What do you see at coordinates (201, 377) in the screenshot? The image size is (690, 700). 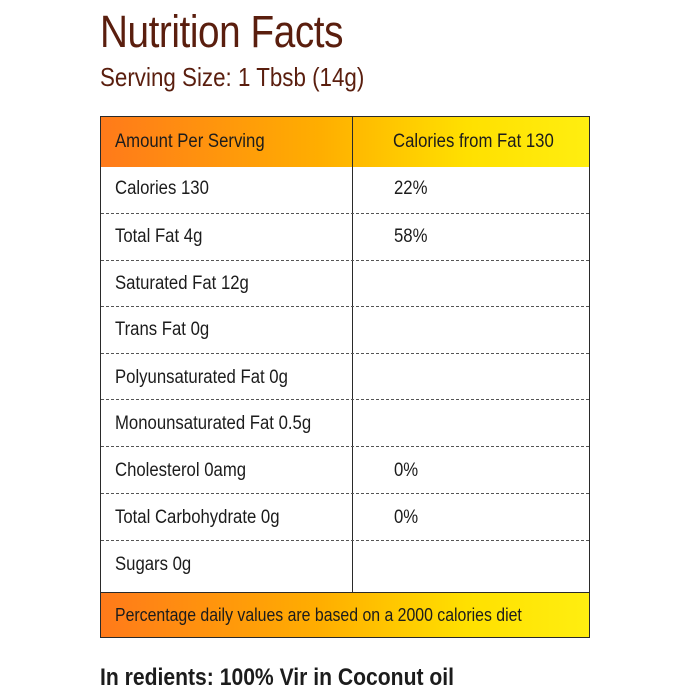 I see `row-polyunsaturated-fat-label: Polyunsaturated Fat 0g` at bounding box center [201, 377].